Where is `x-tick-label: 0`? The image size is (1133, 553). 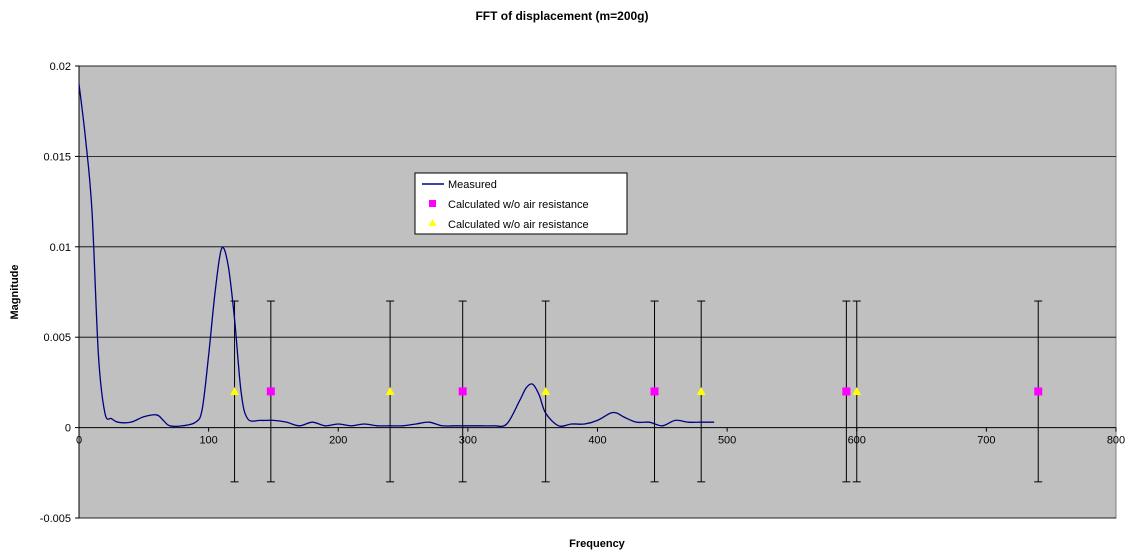 x-tick-label: 0 is located at coordinates (79, 441).